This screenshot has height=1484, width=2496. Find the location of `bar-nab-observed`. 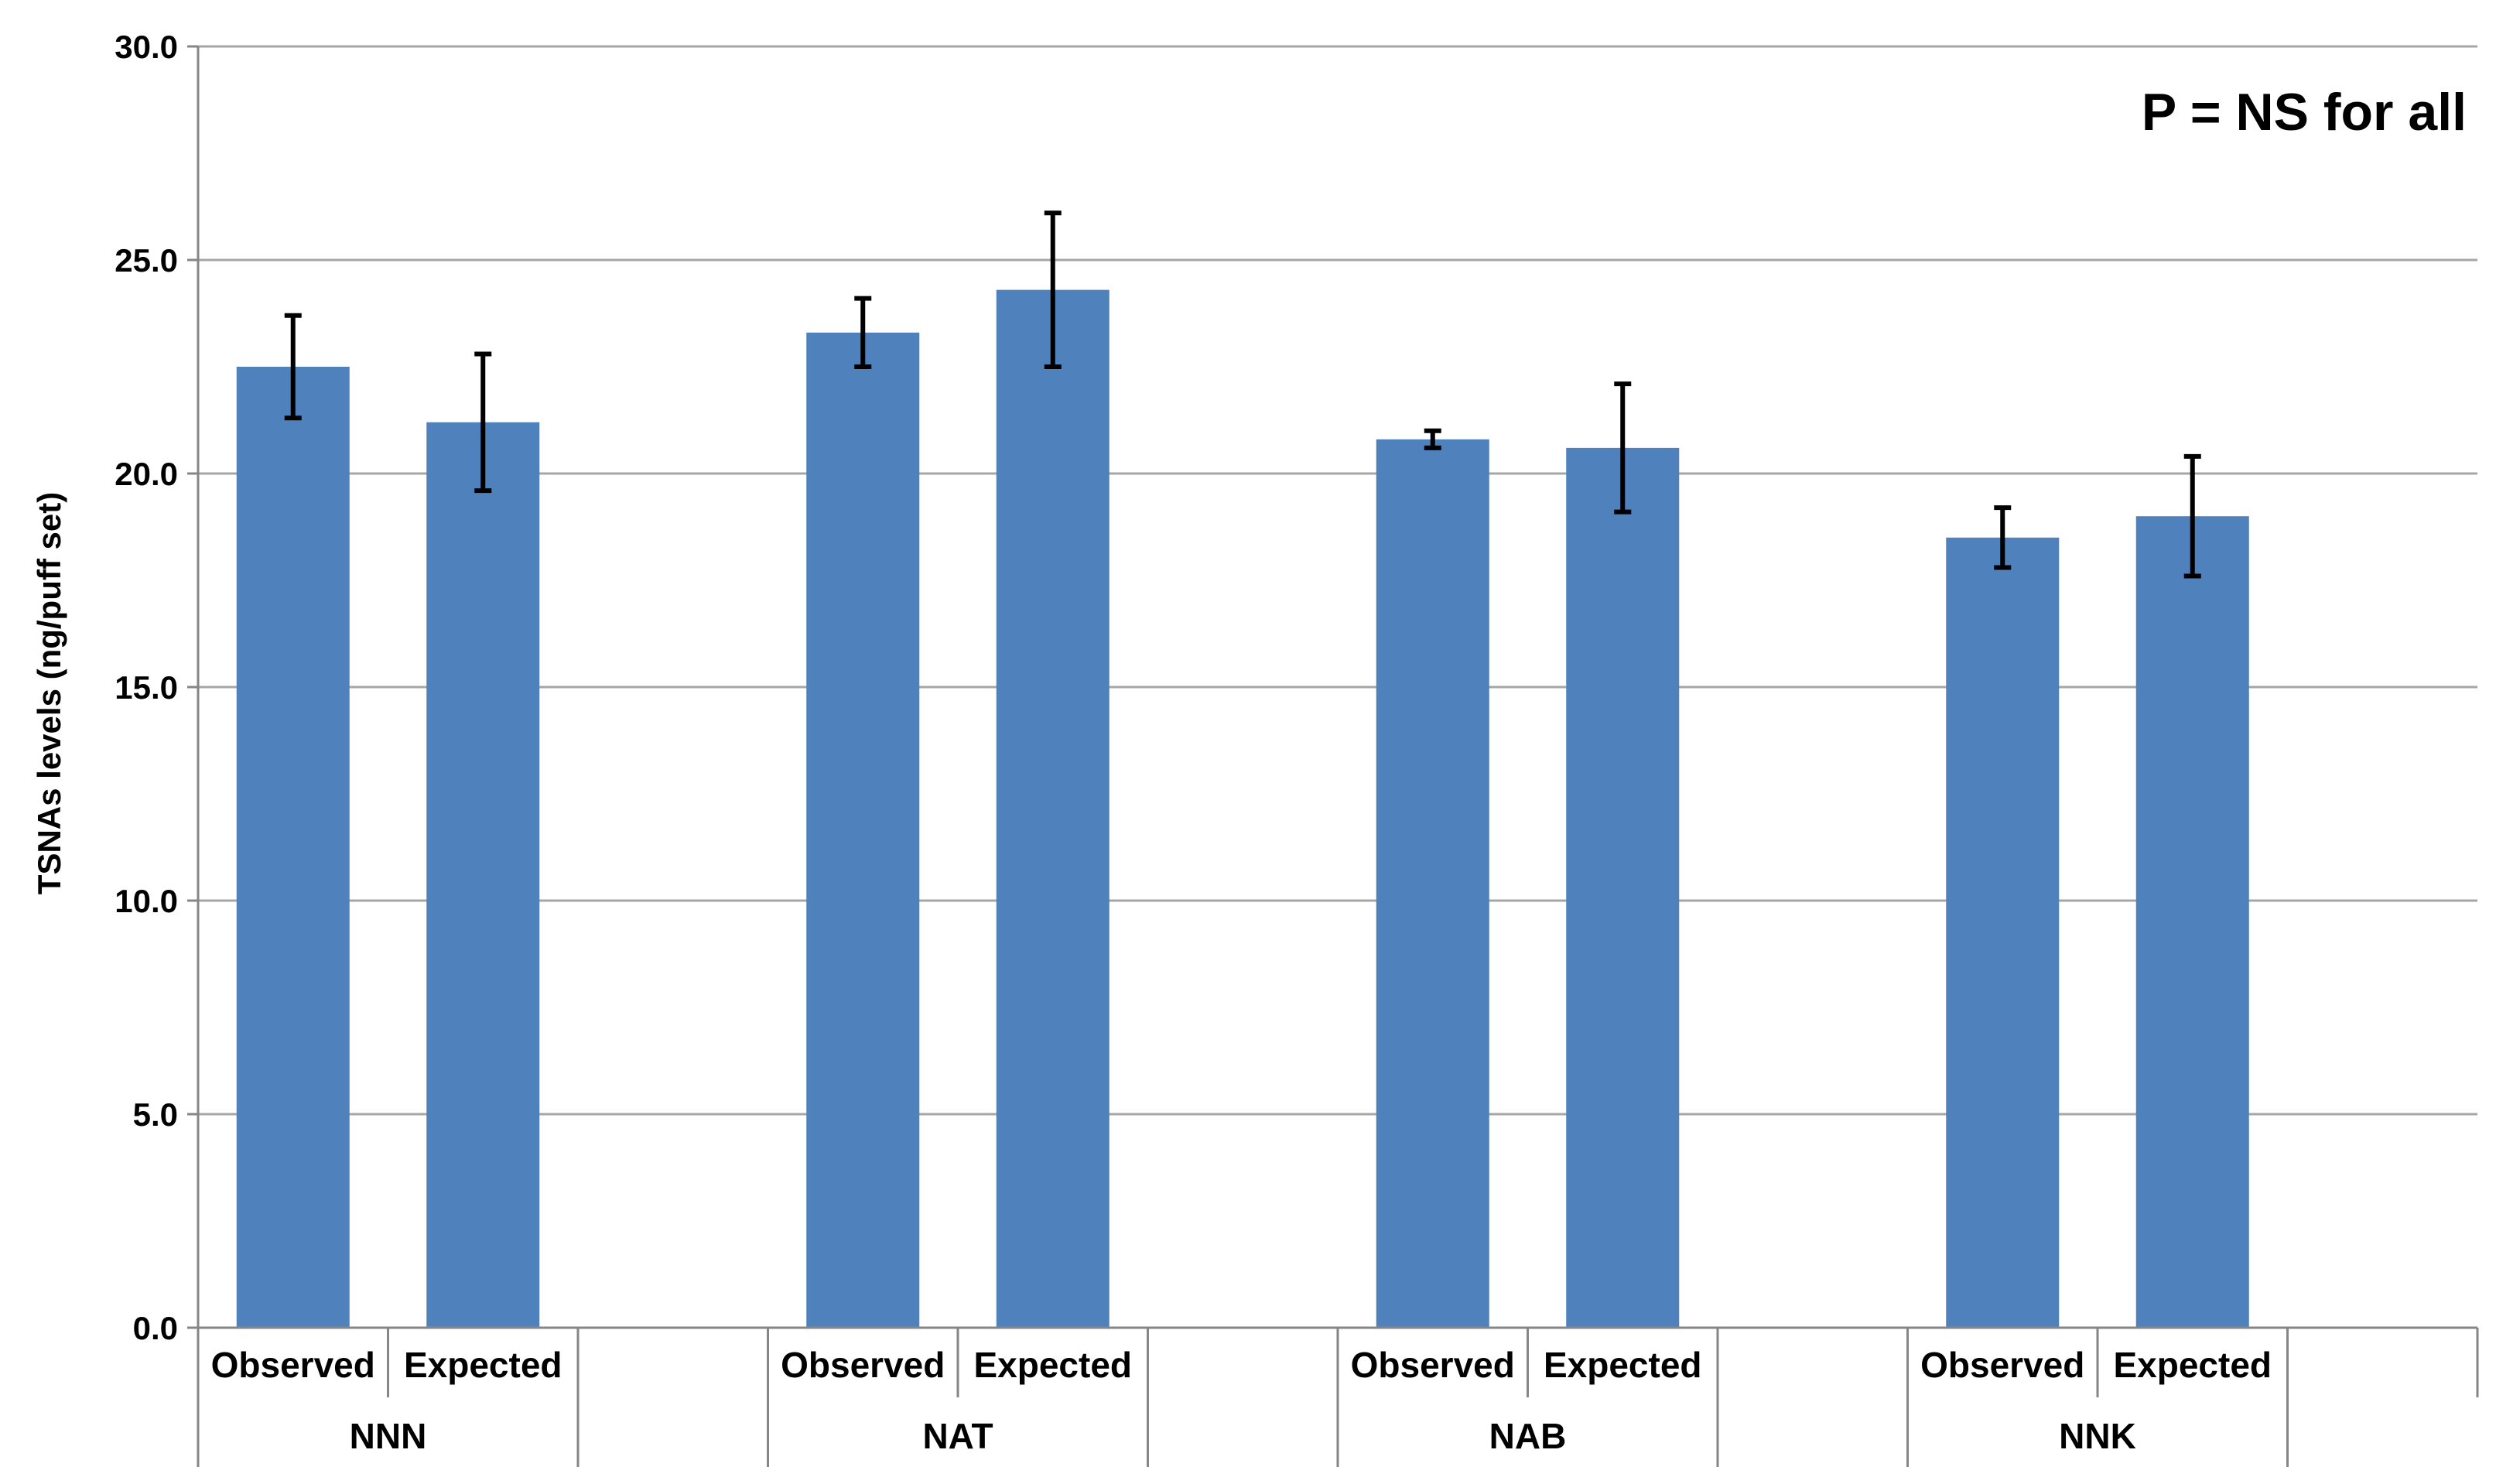

bar-nab-observed is located at coordinates (1432, 883).